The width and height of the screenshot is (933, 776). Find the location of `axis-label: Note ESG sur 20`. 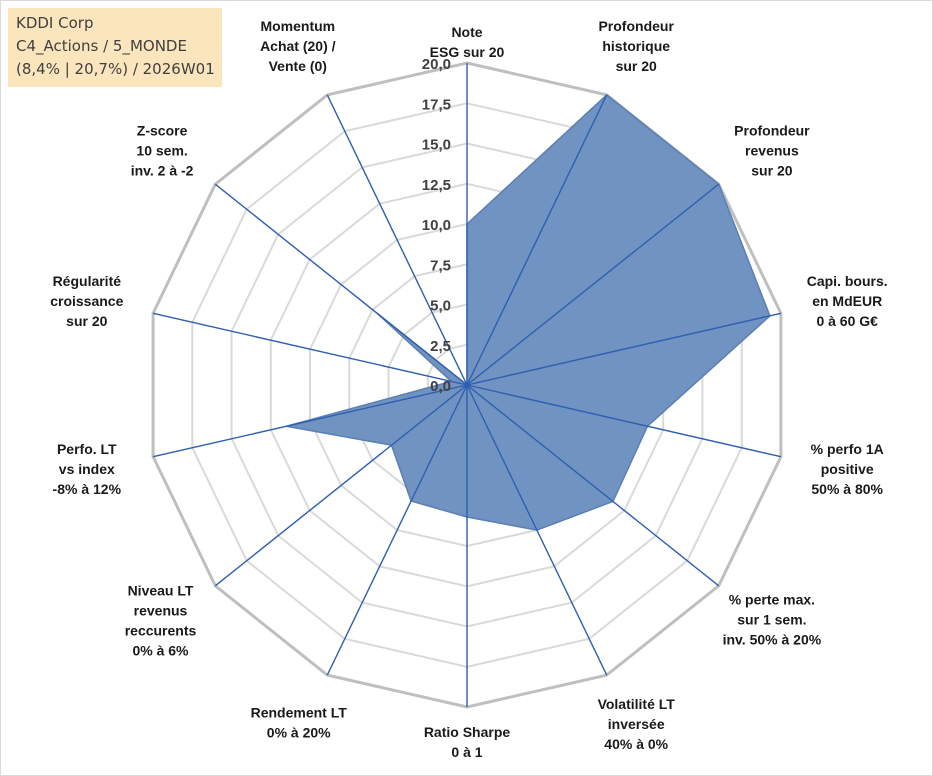

axis-label: Note ESG sur 20 is located at coordinates (467, 42).